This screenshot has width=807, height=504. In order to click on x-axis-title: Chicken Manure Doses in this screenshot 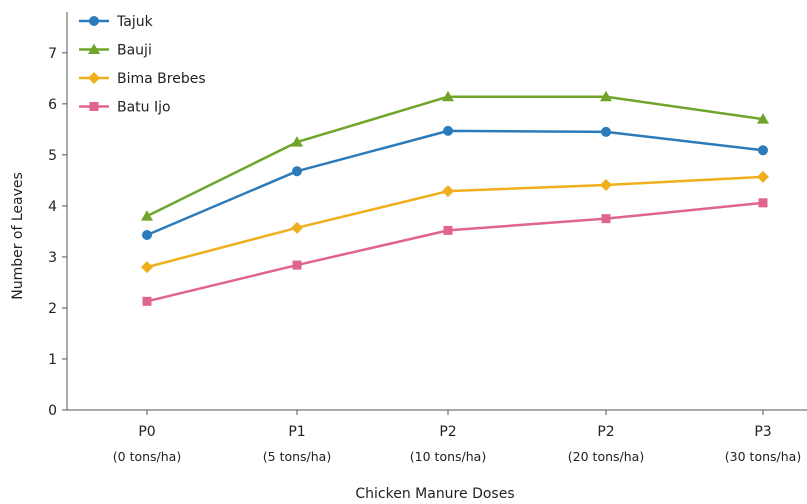, I will do `click(434, 494)`.